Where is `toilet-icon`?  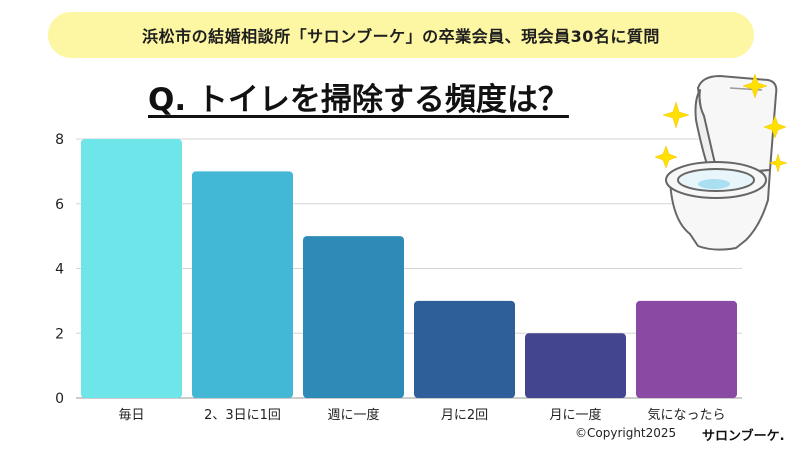
toilet-icon is located at coordinates (721, 163).